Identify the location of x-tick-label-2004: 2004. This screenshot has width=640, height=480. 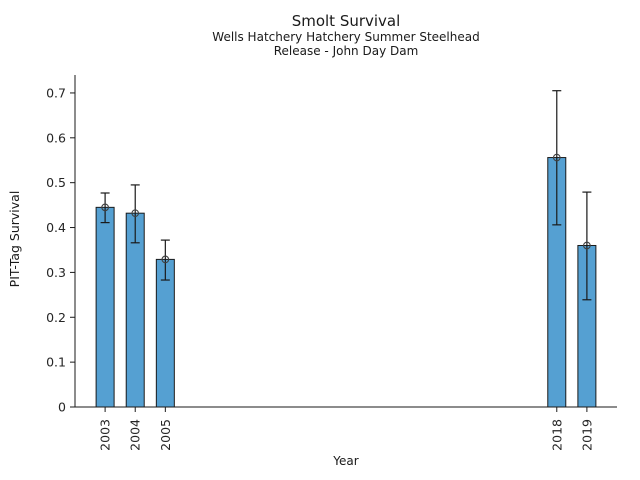
(135, 435).